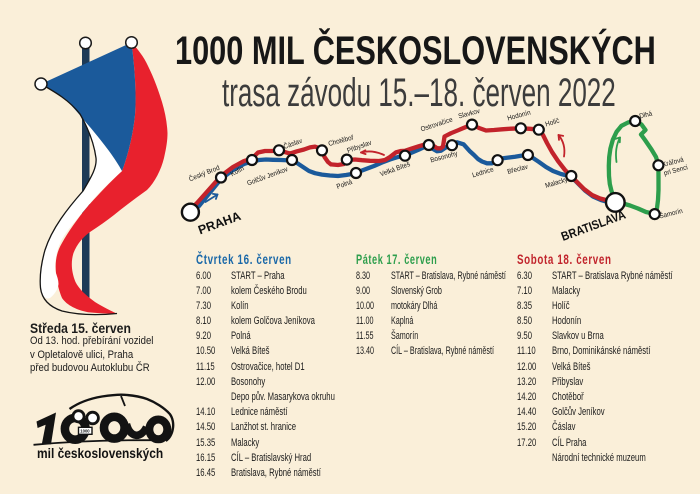 The image size is (700, 494). I want to click on svg-text: Ostrovačice, so click(437, 124).